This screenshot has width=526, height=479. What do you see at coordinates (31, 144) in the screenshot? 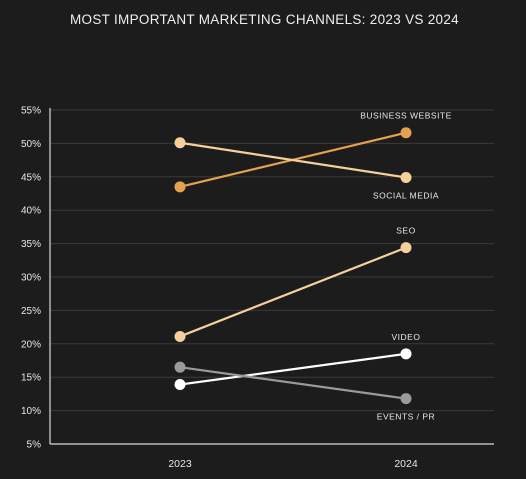
I see `y-tick-label: 50%` at bounding box center [31, 144].